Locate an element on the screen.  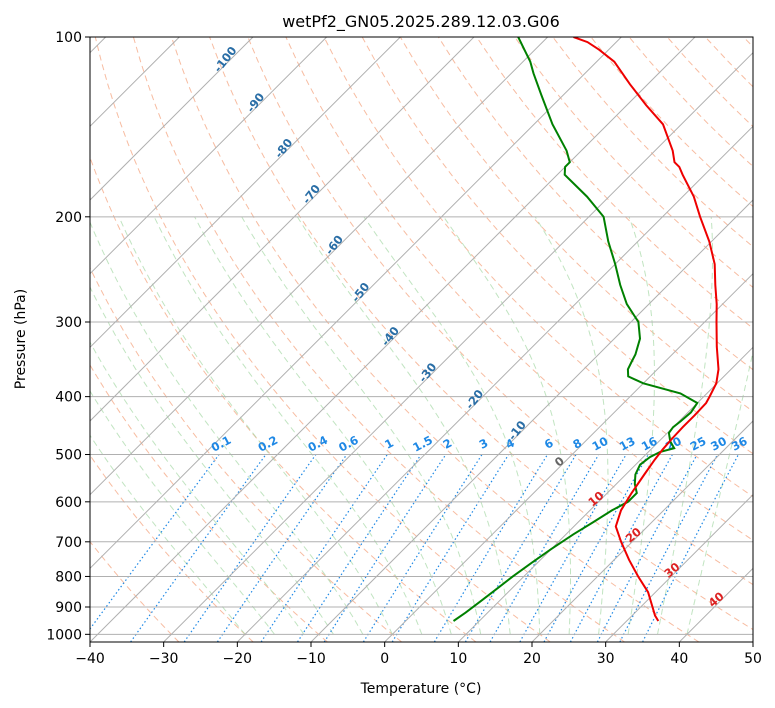
y-tick-label: 1000 is located at coordinates (64, 635).